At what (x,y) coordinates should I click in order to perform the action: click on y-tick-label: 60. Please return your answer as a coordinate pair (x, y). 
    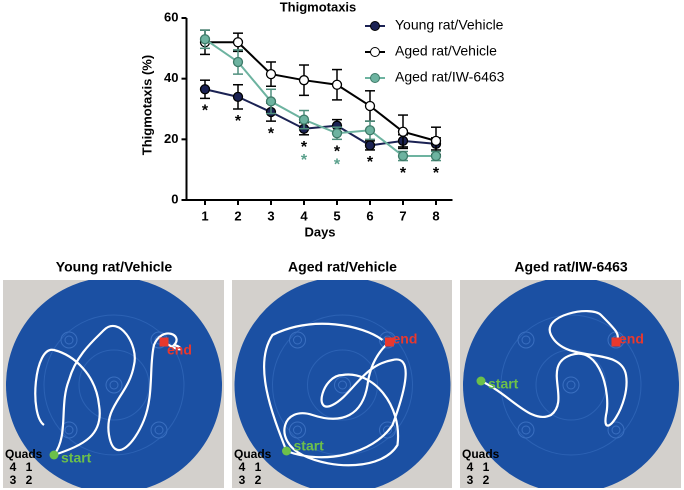
    Looking at the image, I should click on (171, 16).